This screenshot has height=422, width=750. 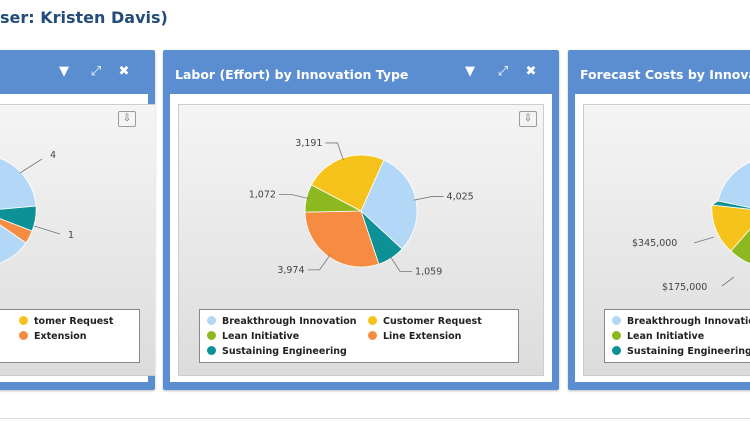 What do you see at coordinates (290, 270) in the screenshot?
I see `data-label: 3,974` at bounding box center [290, 270].